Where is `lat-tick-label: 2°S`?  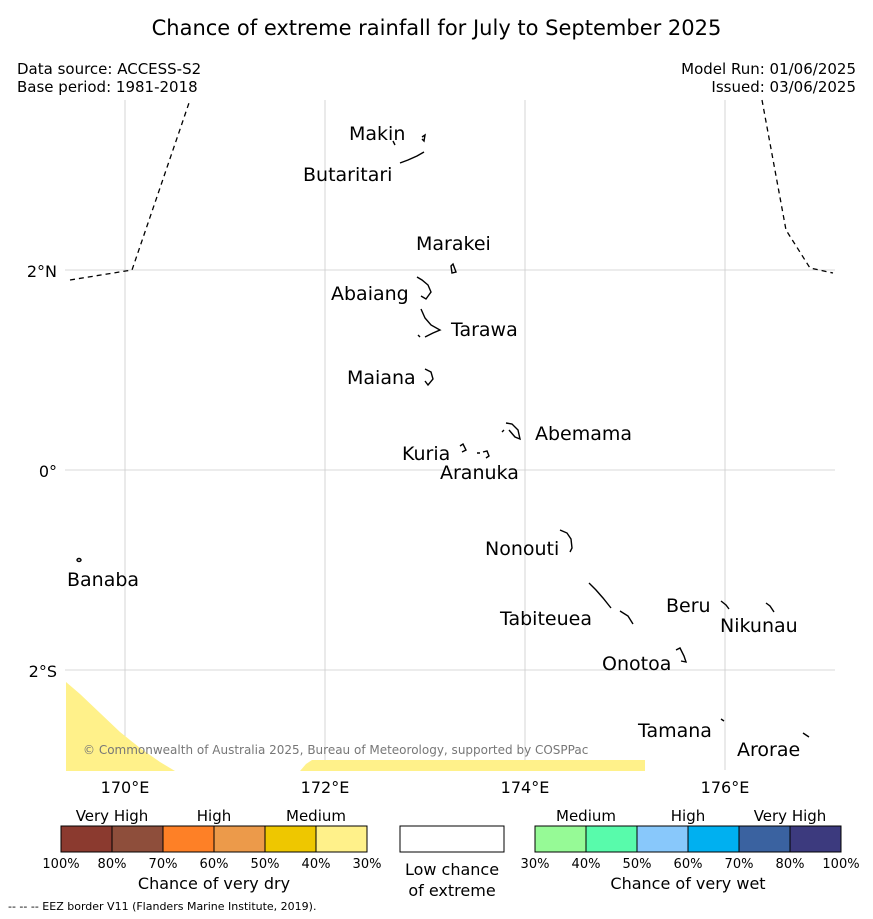
lat-tick-label: 2°S is located at coordinates (43, 671).